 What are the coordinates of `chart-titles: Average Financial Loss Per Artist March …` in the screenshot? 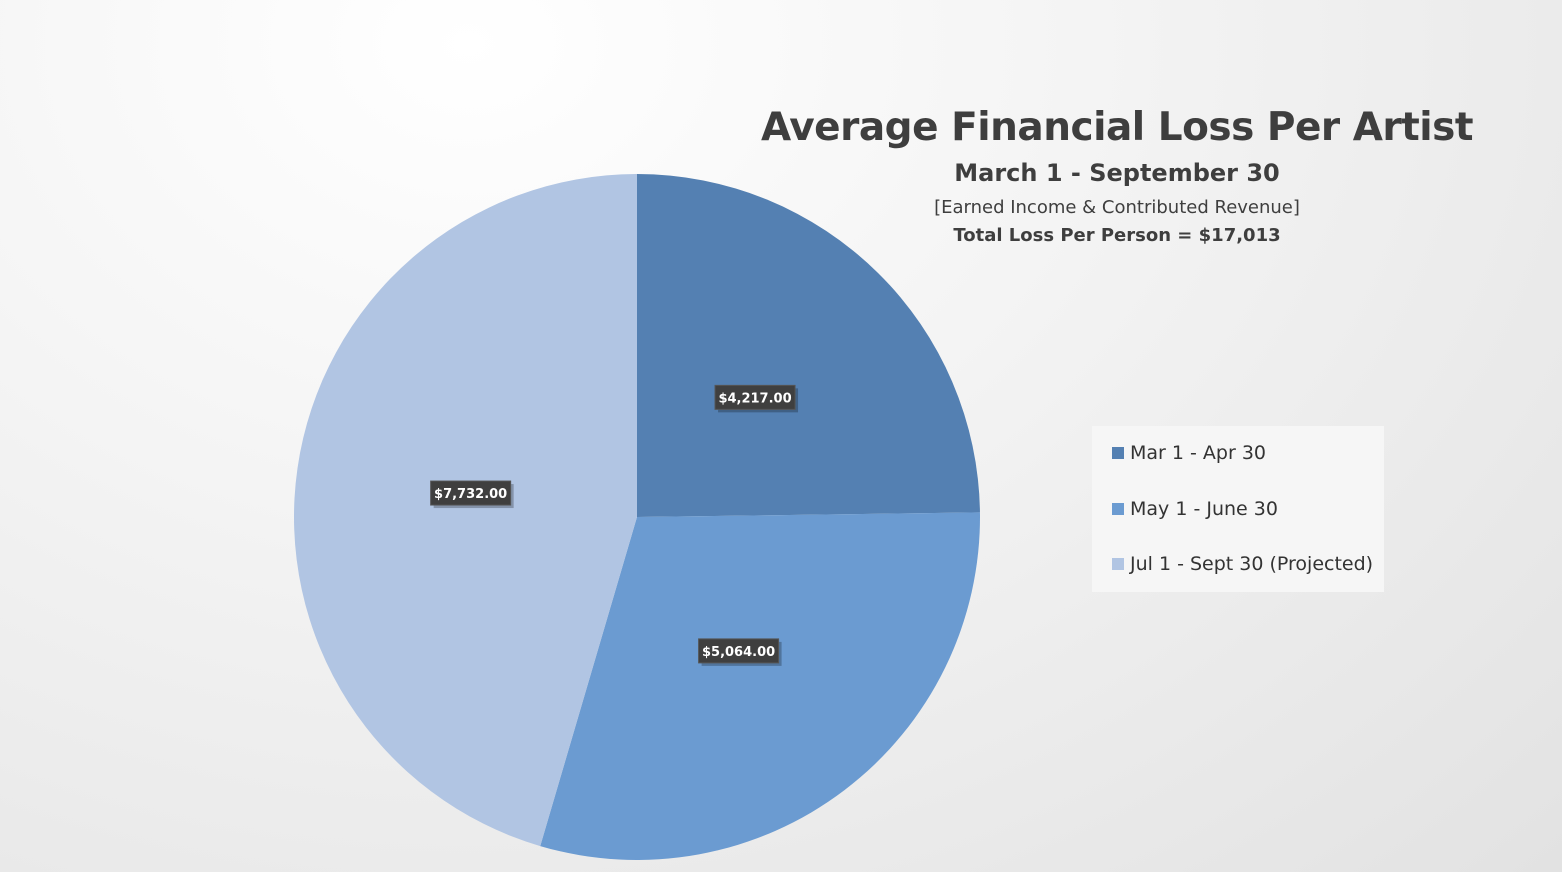 It's located at (1117, 175).